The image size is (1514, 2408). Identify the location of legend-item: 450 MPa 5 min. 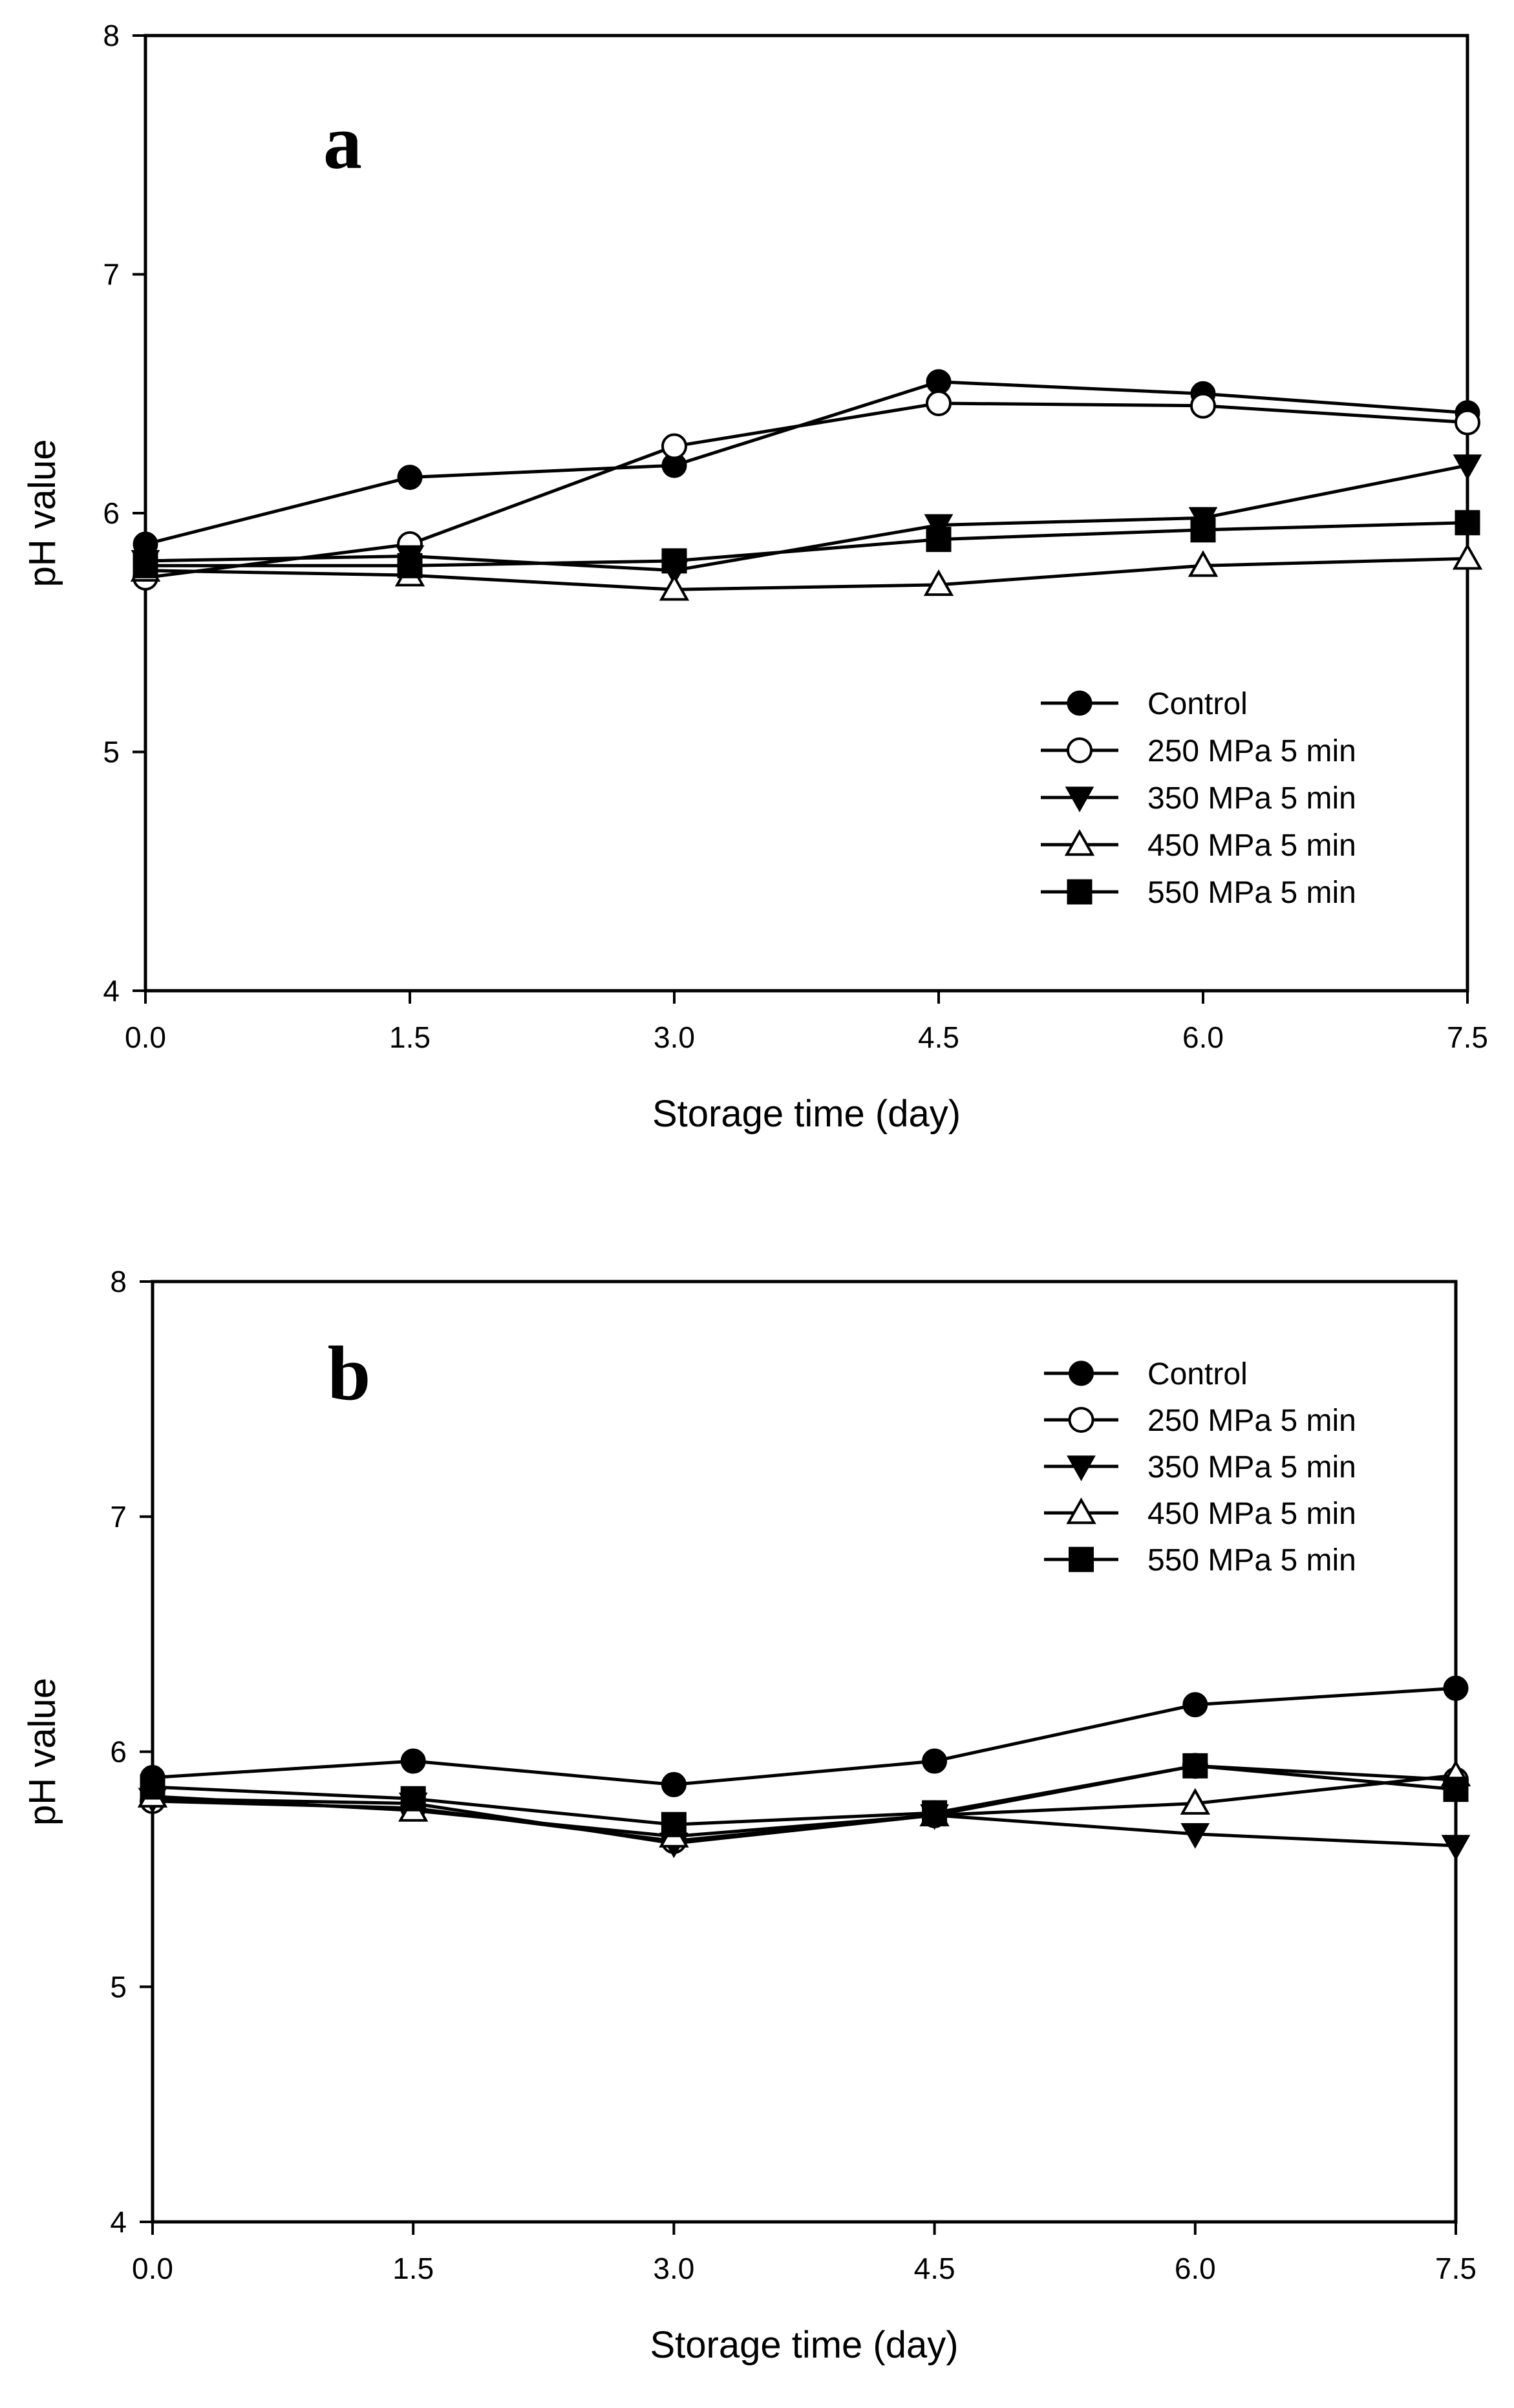
(1200, 1514).